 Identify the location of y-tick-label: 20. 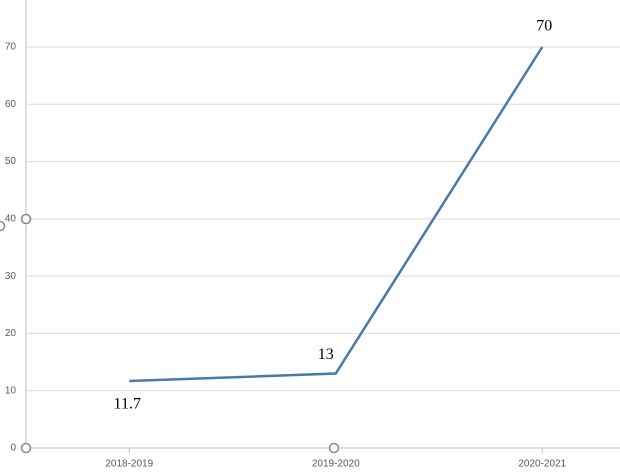
(11, 333).